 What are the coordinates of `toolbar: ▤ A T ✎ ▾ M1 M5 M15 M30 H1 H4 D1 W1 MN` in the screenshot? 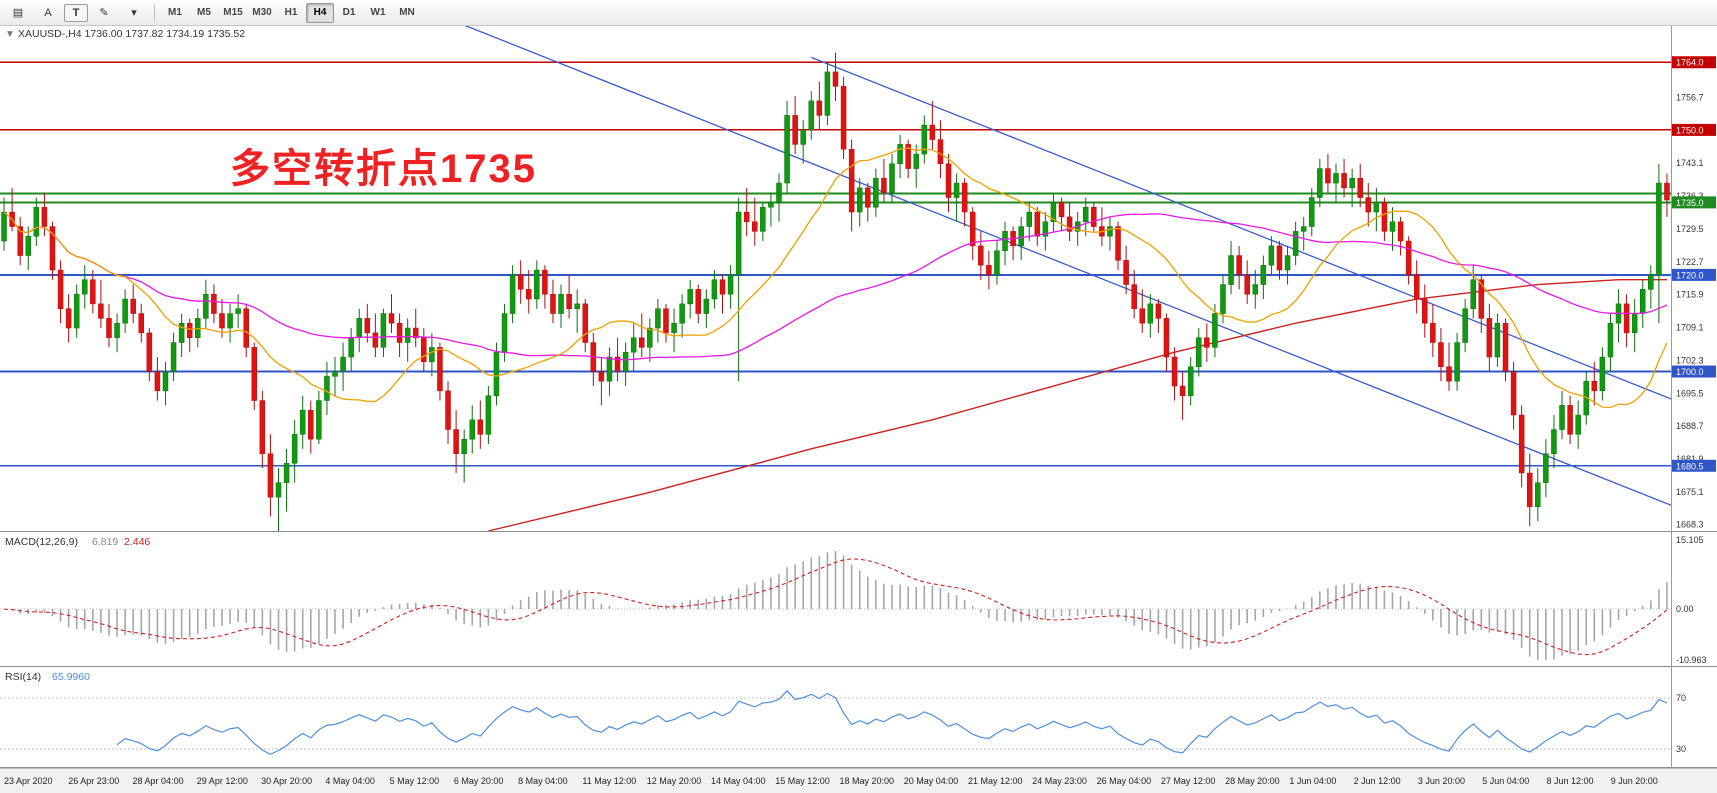 It's located at (858, 13).